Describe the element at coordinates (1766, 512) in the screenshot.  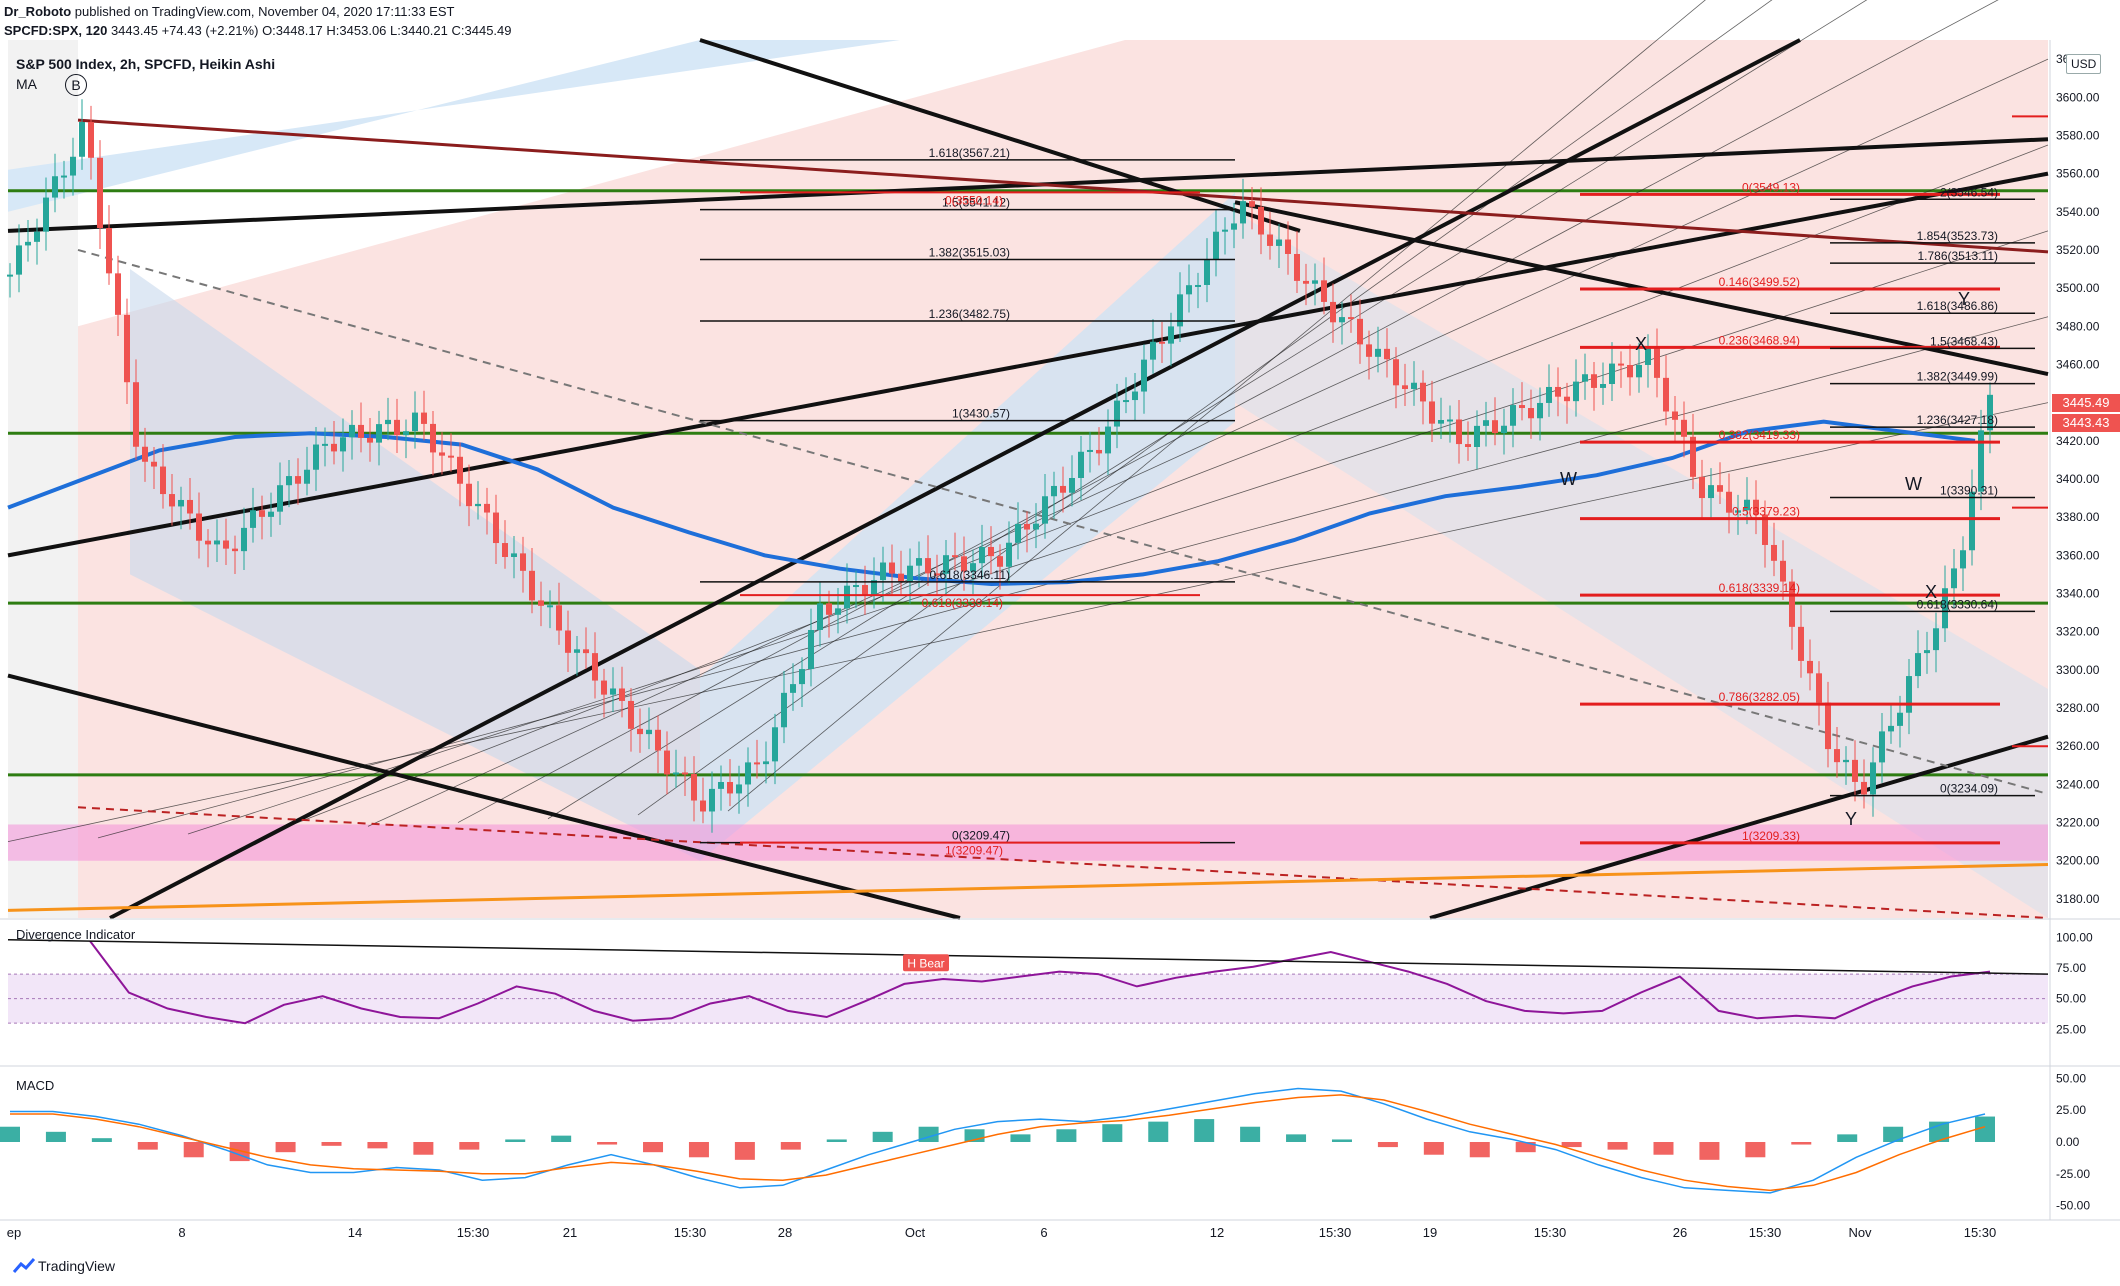
I see `fib-right-red-label: 0.5(3379.23)` at that location.